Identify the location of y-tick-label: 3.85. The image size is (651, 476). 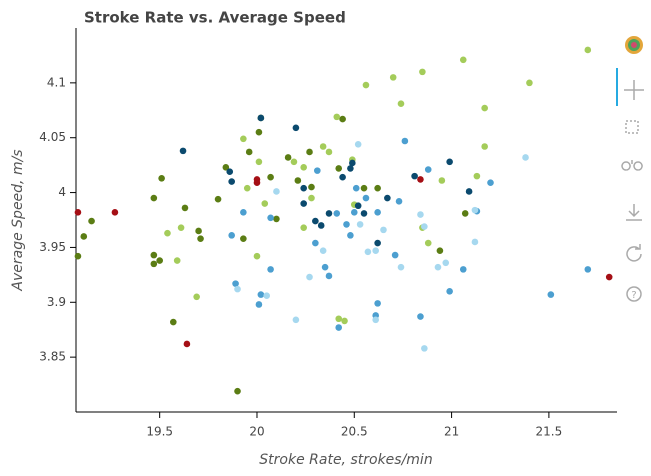
(52, 357).